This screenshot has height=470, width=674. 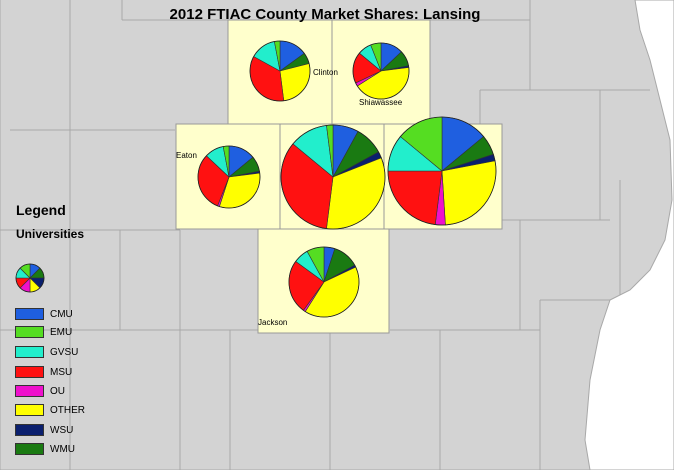 I want to click on legend-label-gvsu: GVSU, so click(x=64, y=352).